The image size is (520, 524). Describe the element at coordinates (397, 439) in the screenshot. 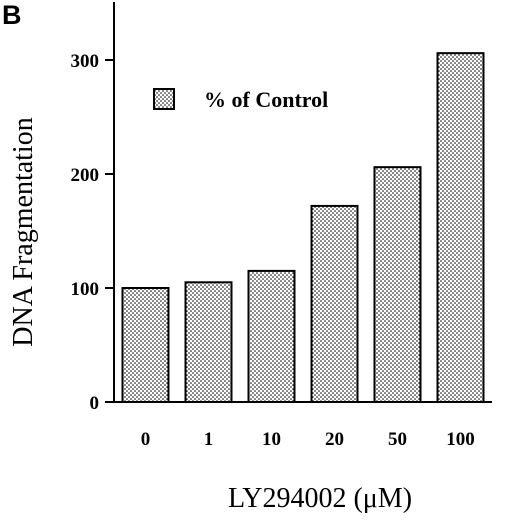

I see `x-tick-label-4: 50` at that location.